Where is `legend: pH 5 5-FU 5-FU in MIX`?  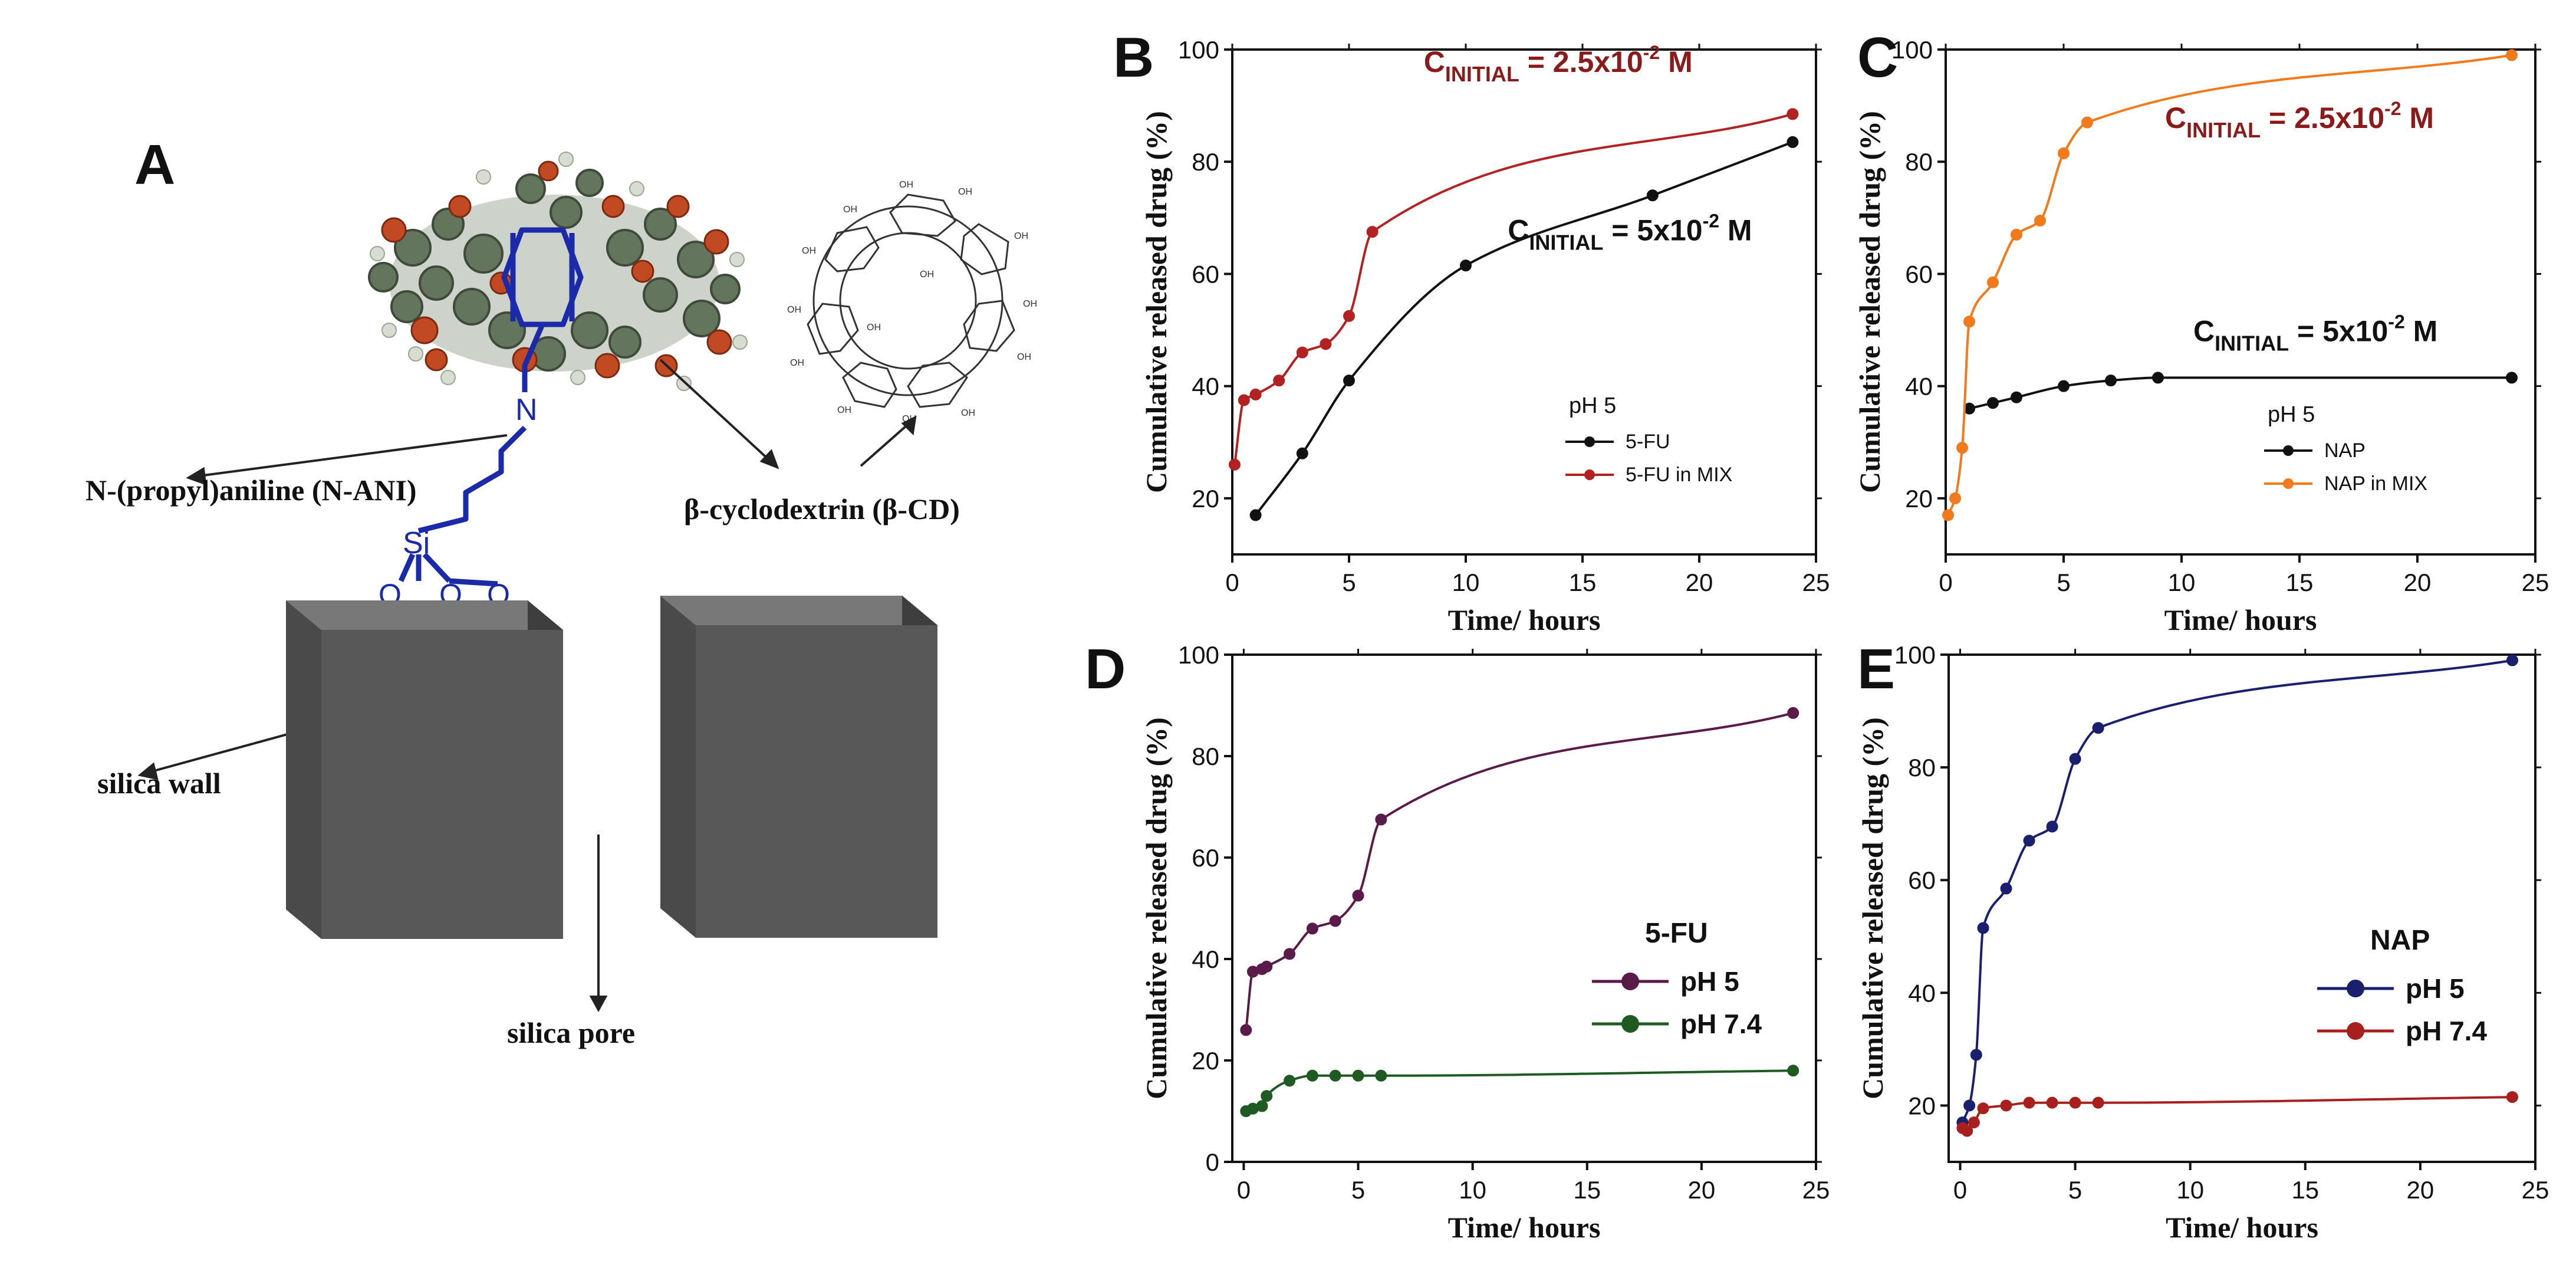
legend: pH 5 5-FU 5-FU in MIX is located at coordinates (1648, 440).